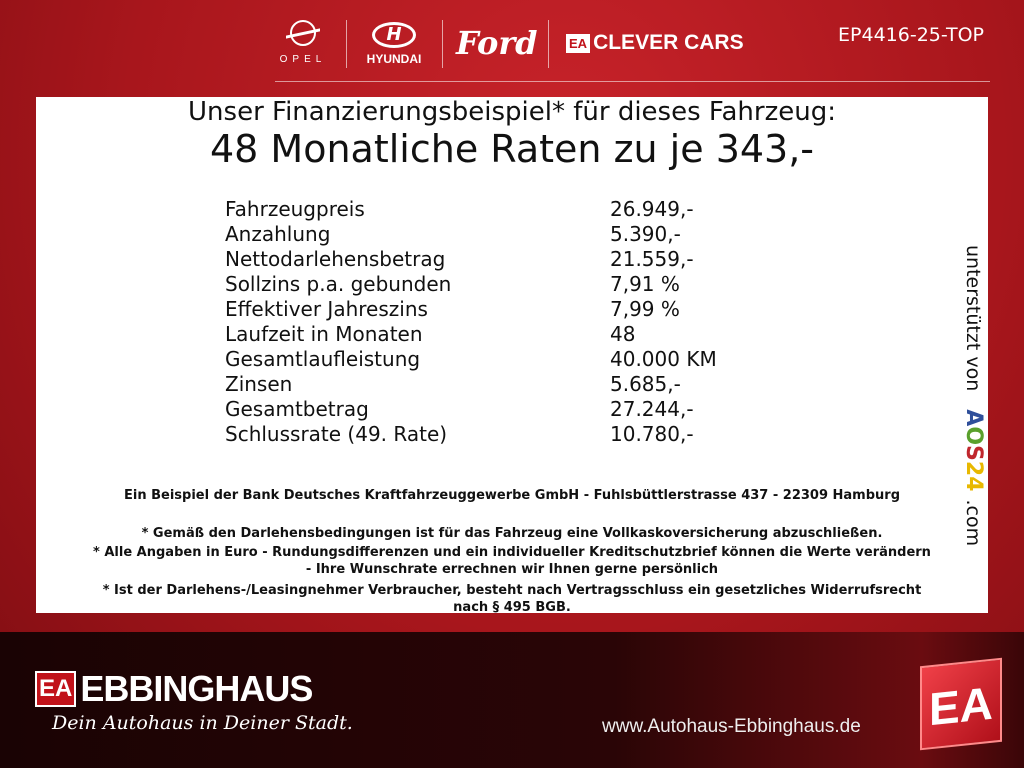  I want to click on support-prefix: unterstützt von, so click(973, 318).